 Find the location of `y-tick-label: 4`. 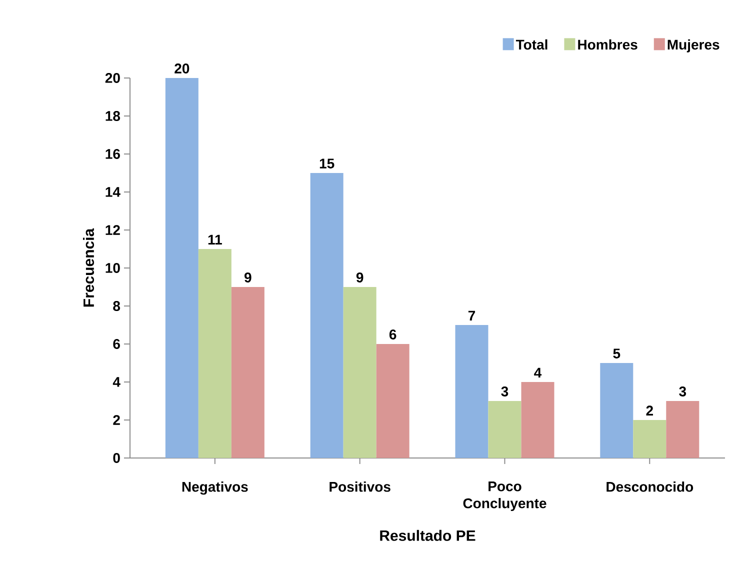

y-tick-label: 4 is located at coordinates (116, 382).